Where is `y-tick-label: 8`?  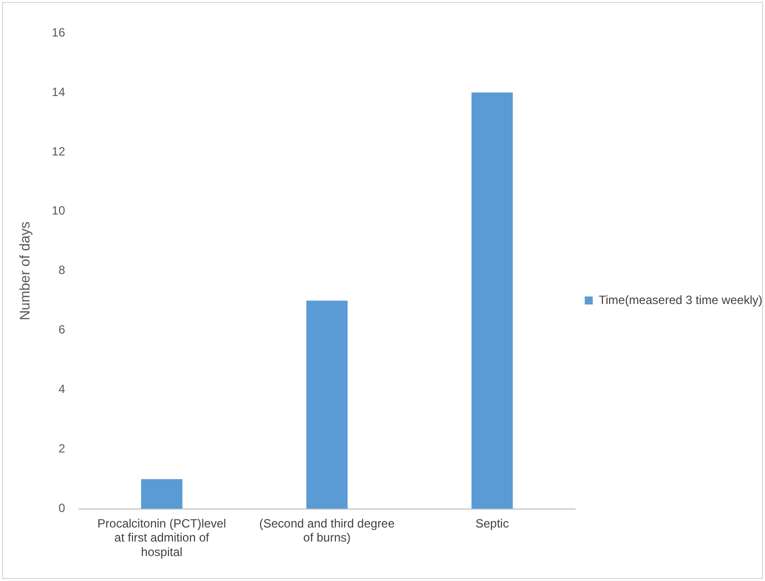 y-tick-label: 8 is located at coordinates (62, 270).